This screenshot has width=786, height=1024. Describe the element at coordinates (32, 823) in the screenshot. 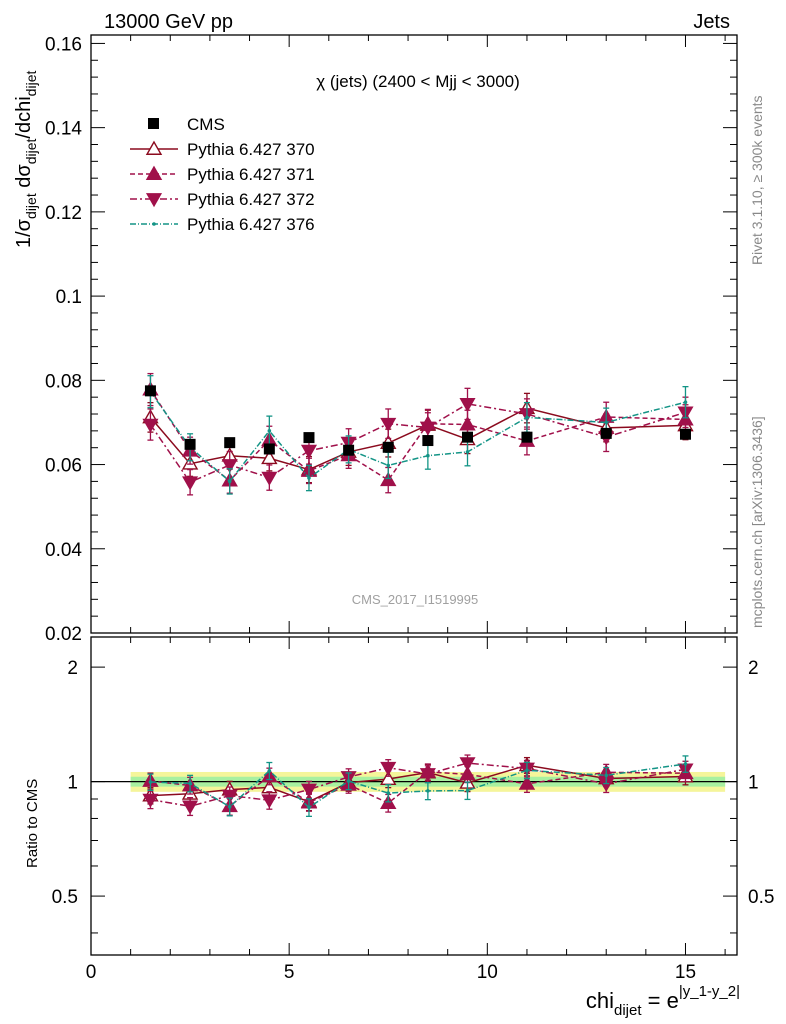

I see `ratio-axis-label: Ratio to CMS` at that location.